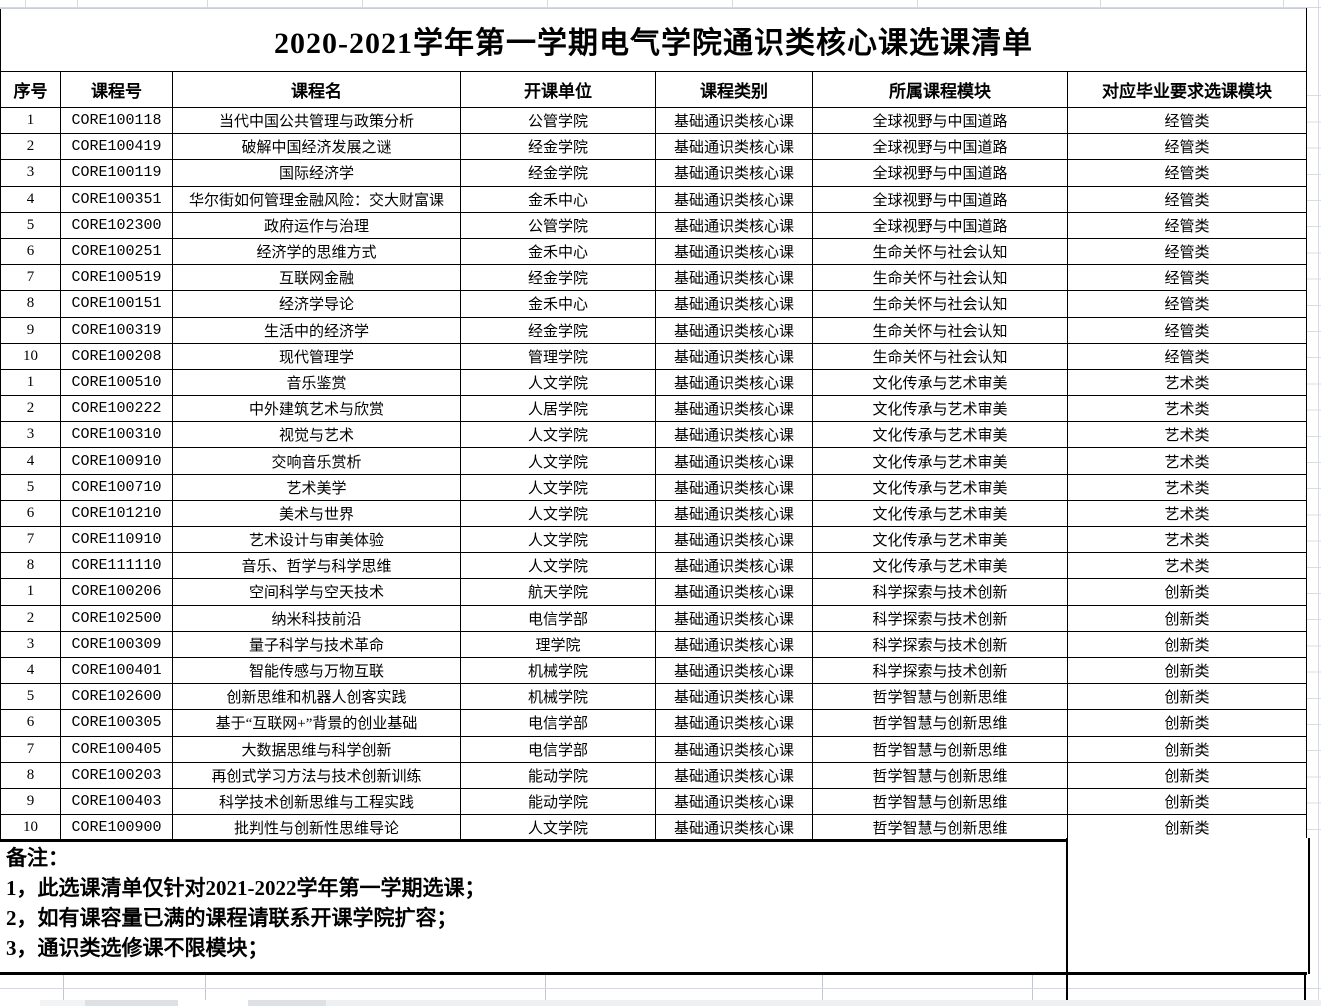  I want to click on cell-unit: 航天学院, so click(558, 592).